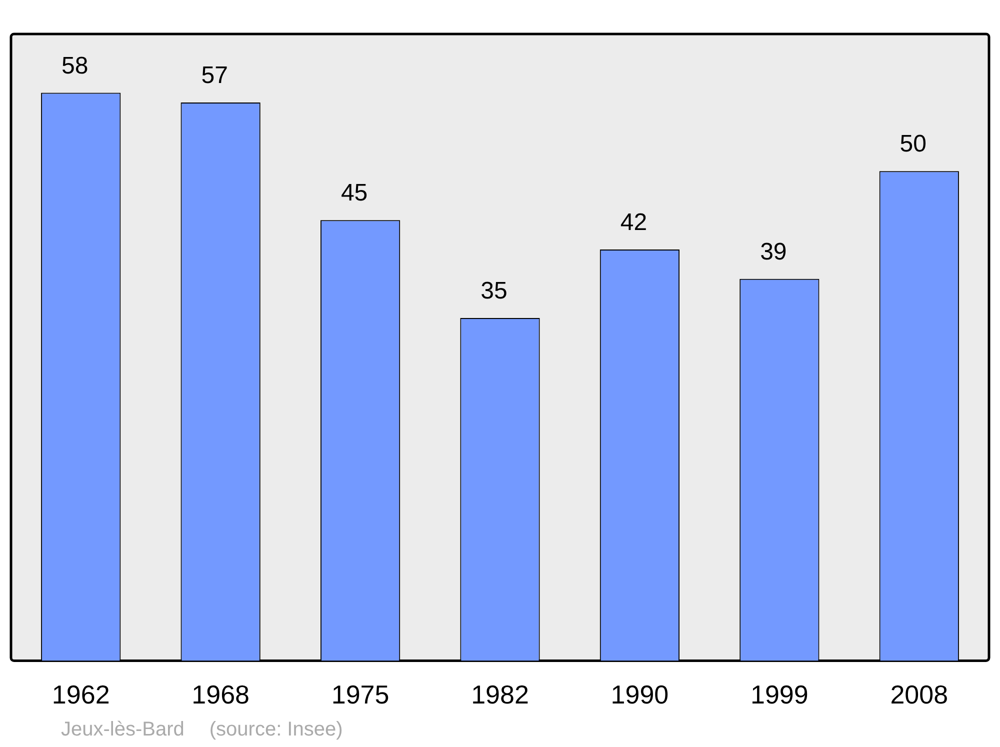 This screenshot has width=1000, height=747. What do you see at coordinates (75, 66) in the screenshot?
I see `data-label: 58` at bounding box center [75, 66].